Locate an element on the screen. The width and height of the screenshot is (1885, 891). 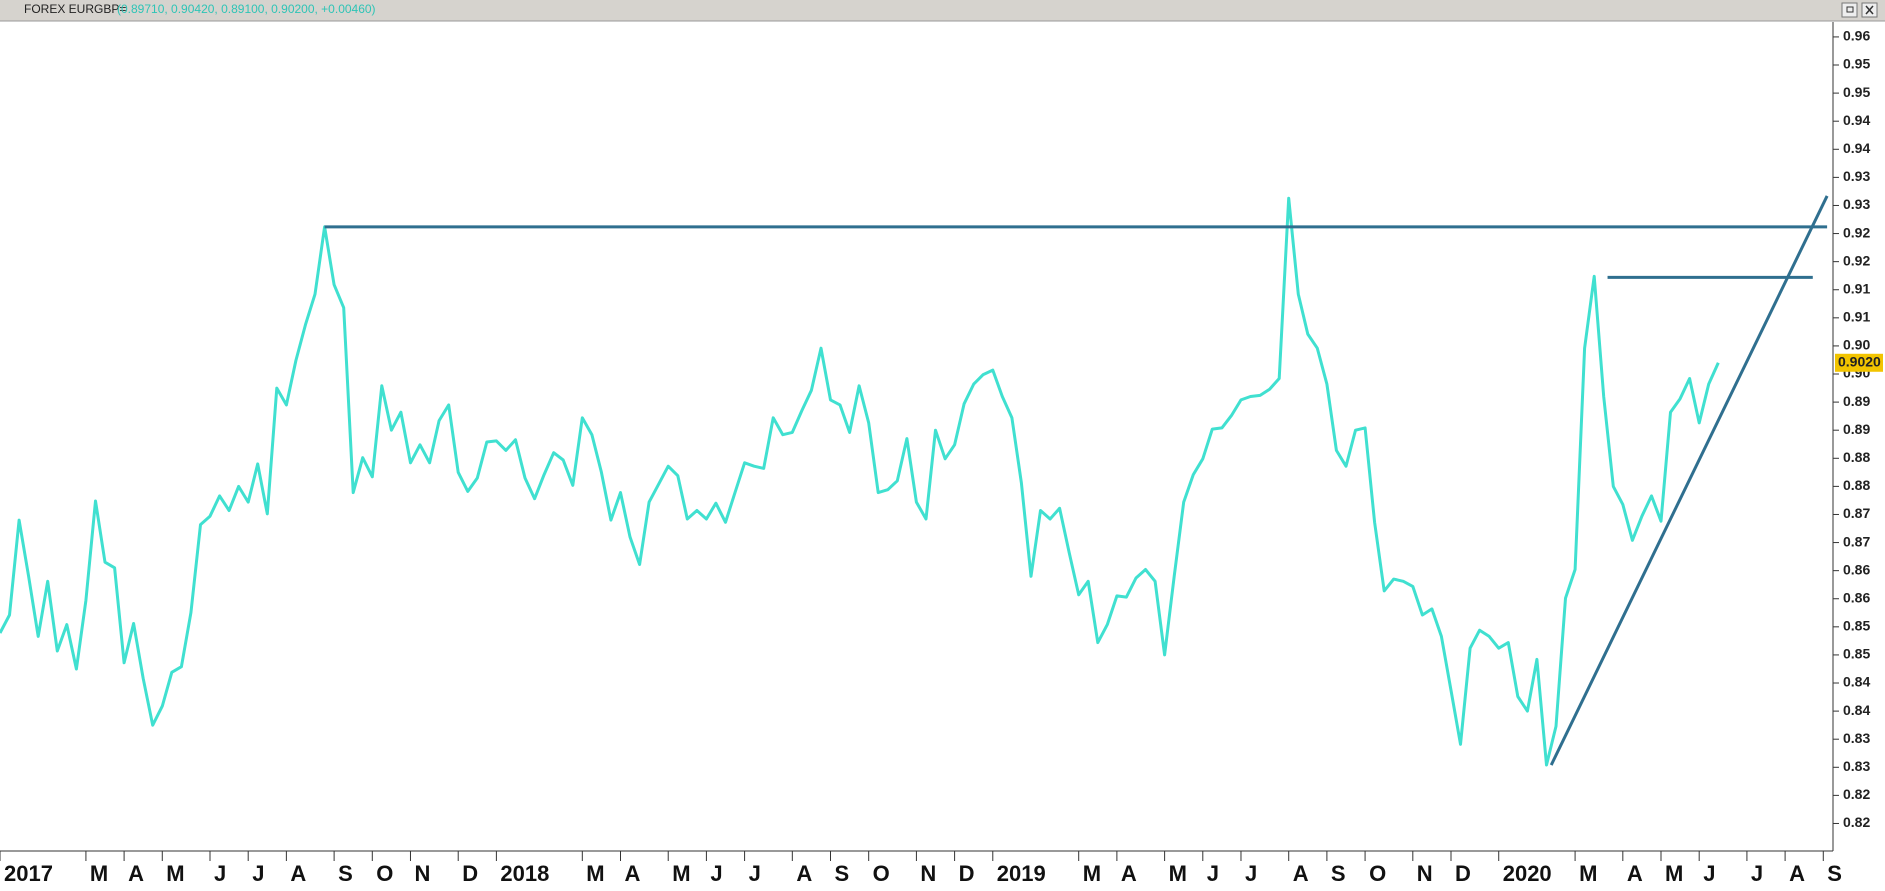
chart-title: FOREX EURGBP= is located at coordinates (75, 9).